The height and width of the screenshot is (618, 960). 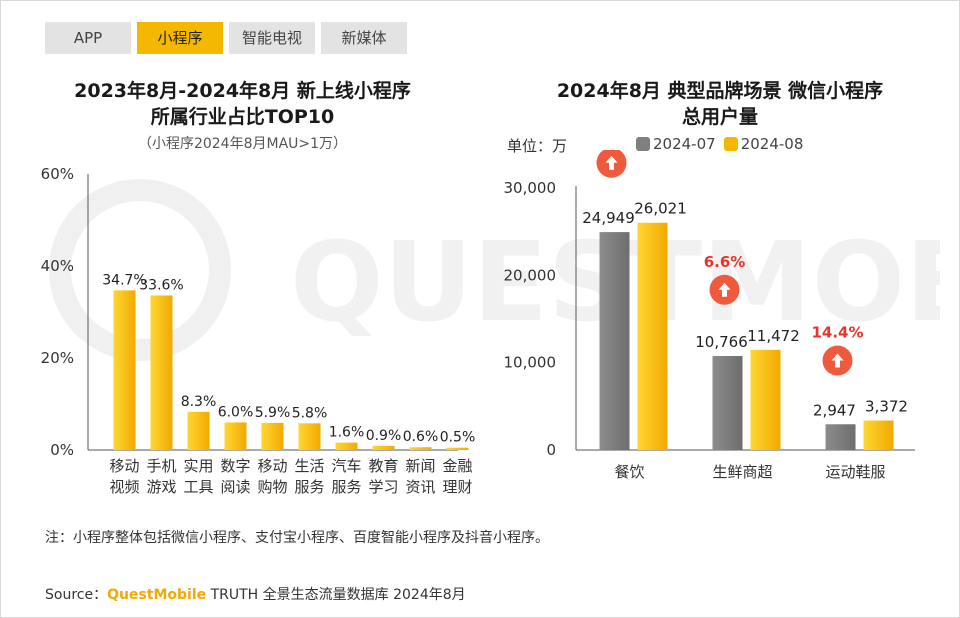 What do you see at coordinates (226, 38) in the screenshot?
I see `tab-bar: APP 小程序 智能电视 新媒体` at bounding box center [226, 38].